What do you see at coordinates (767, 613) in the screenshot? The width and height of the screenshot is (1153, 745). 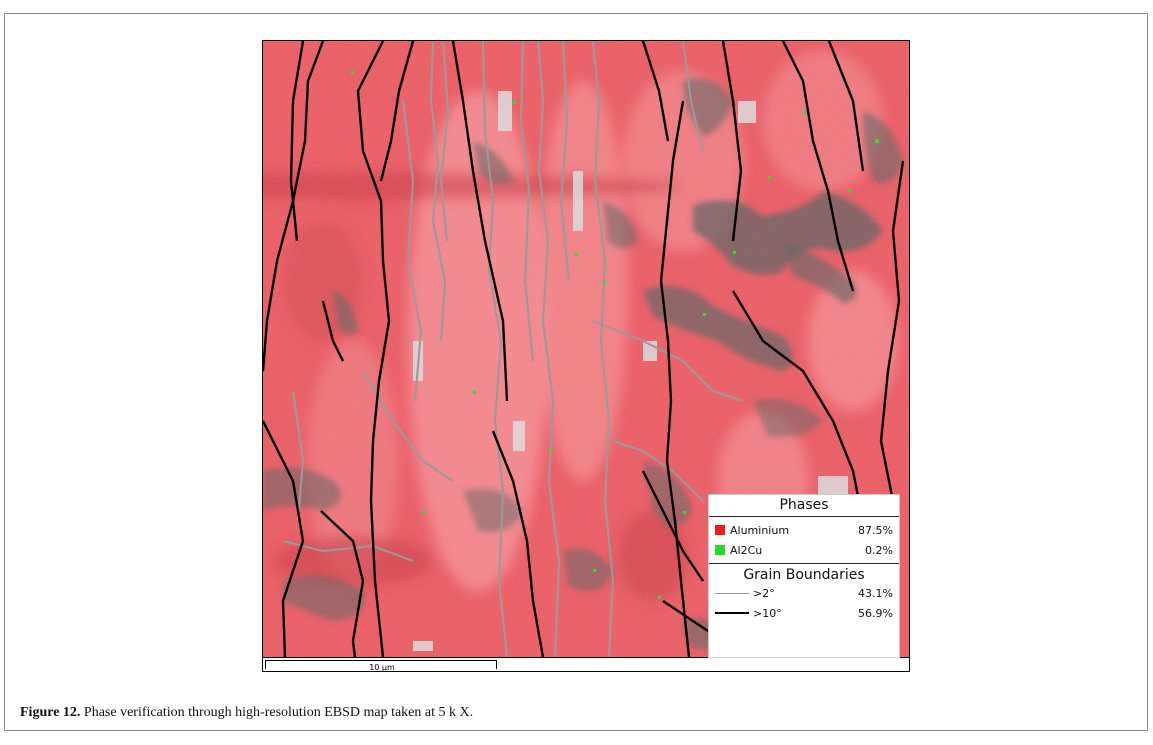 I see `high-angle-label: >10°` at bounding box center [767, 613].